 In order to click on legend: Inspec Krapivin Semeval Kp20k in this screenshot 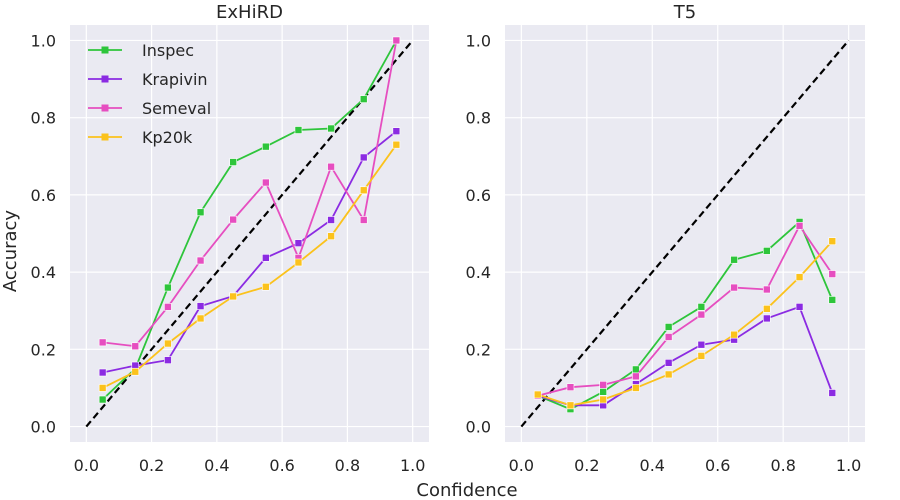, I will do `click(149, 94)`.